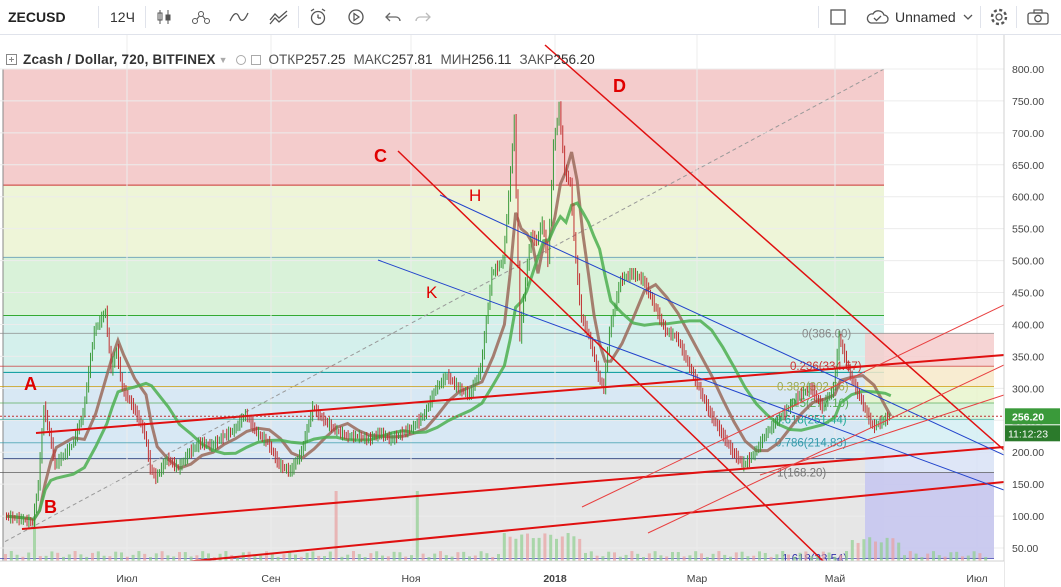 The height and width of the screenshot is (587, 1061). Describe the element at coordinates (423, 17) in the screenshot. I see `redo-icon` at that location.